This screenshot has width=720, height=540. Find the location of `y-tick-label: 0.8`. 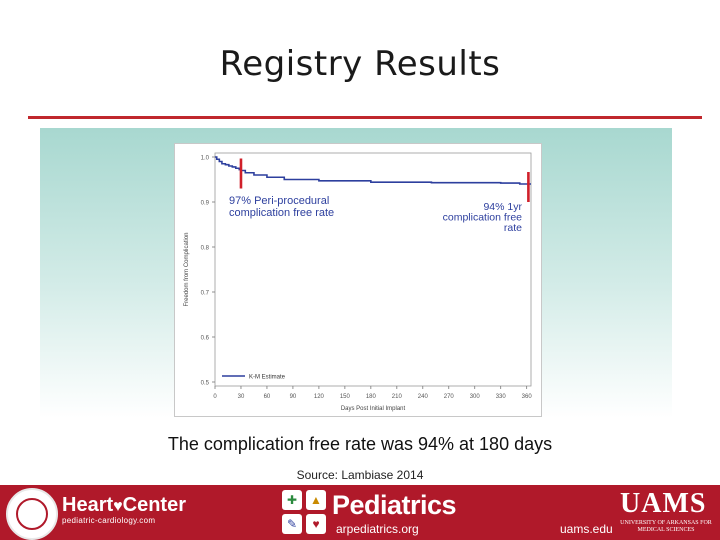

y-tick-label: 0.8 is located at coordinates (205, 249).